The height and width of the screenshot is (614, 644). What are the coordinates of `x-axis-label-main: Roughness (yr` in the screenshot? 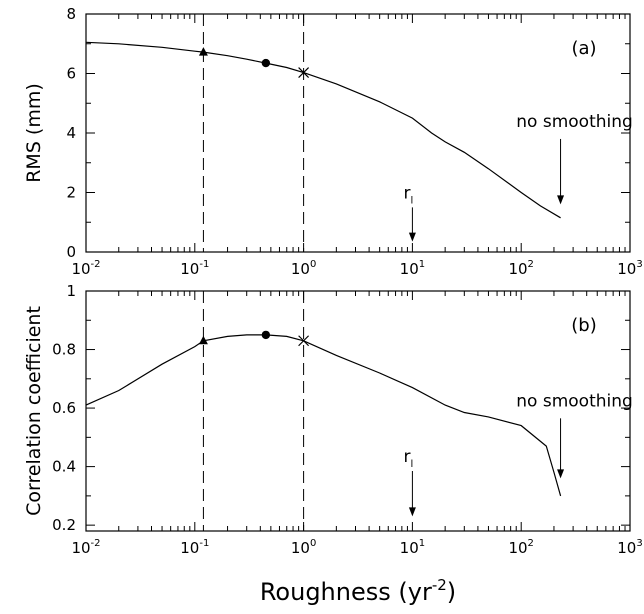 It's located at (346, 592).